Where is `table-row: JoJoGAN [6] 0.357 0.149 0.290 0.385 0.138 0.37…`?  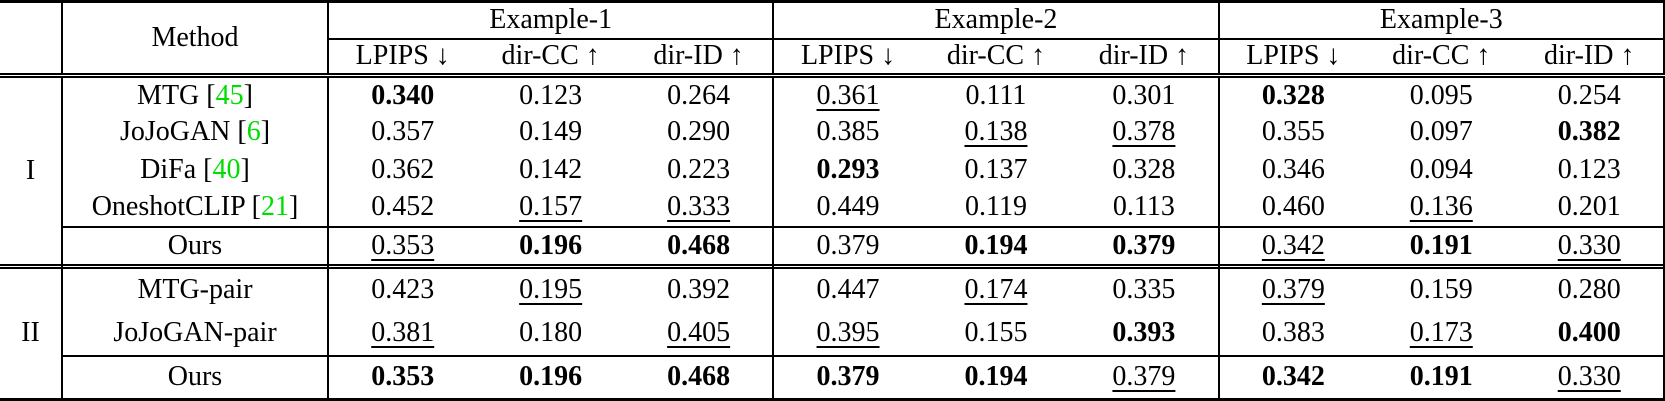
table-row: JoJoGAN [6] 0.357 0.149 0.290 0.385 0.138 0.37… is located at coordinates (832, 132).